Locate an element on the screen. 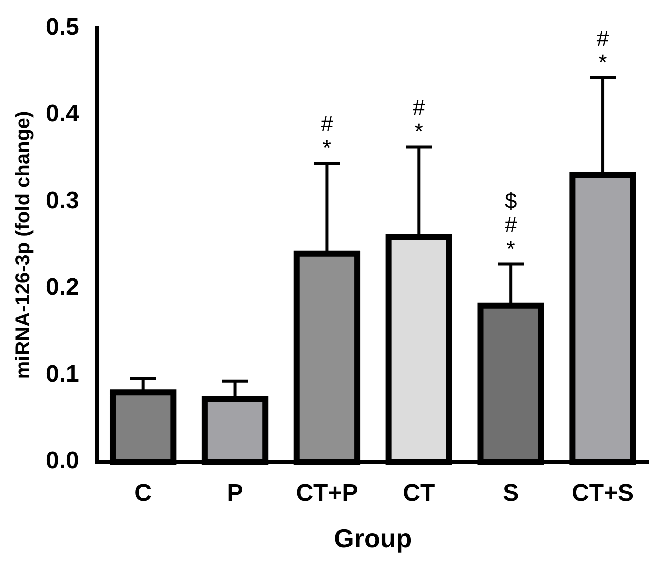 The image size is (663, 568). annotation: $ is located at coordinates (511, 201).